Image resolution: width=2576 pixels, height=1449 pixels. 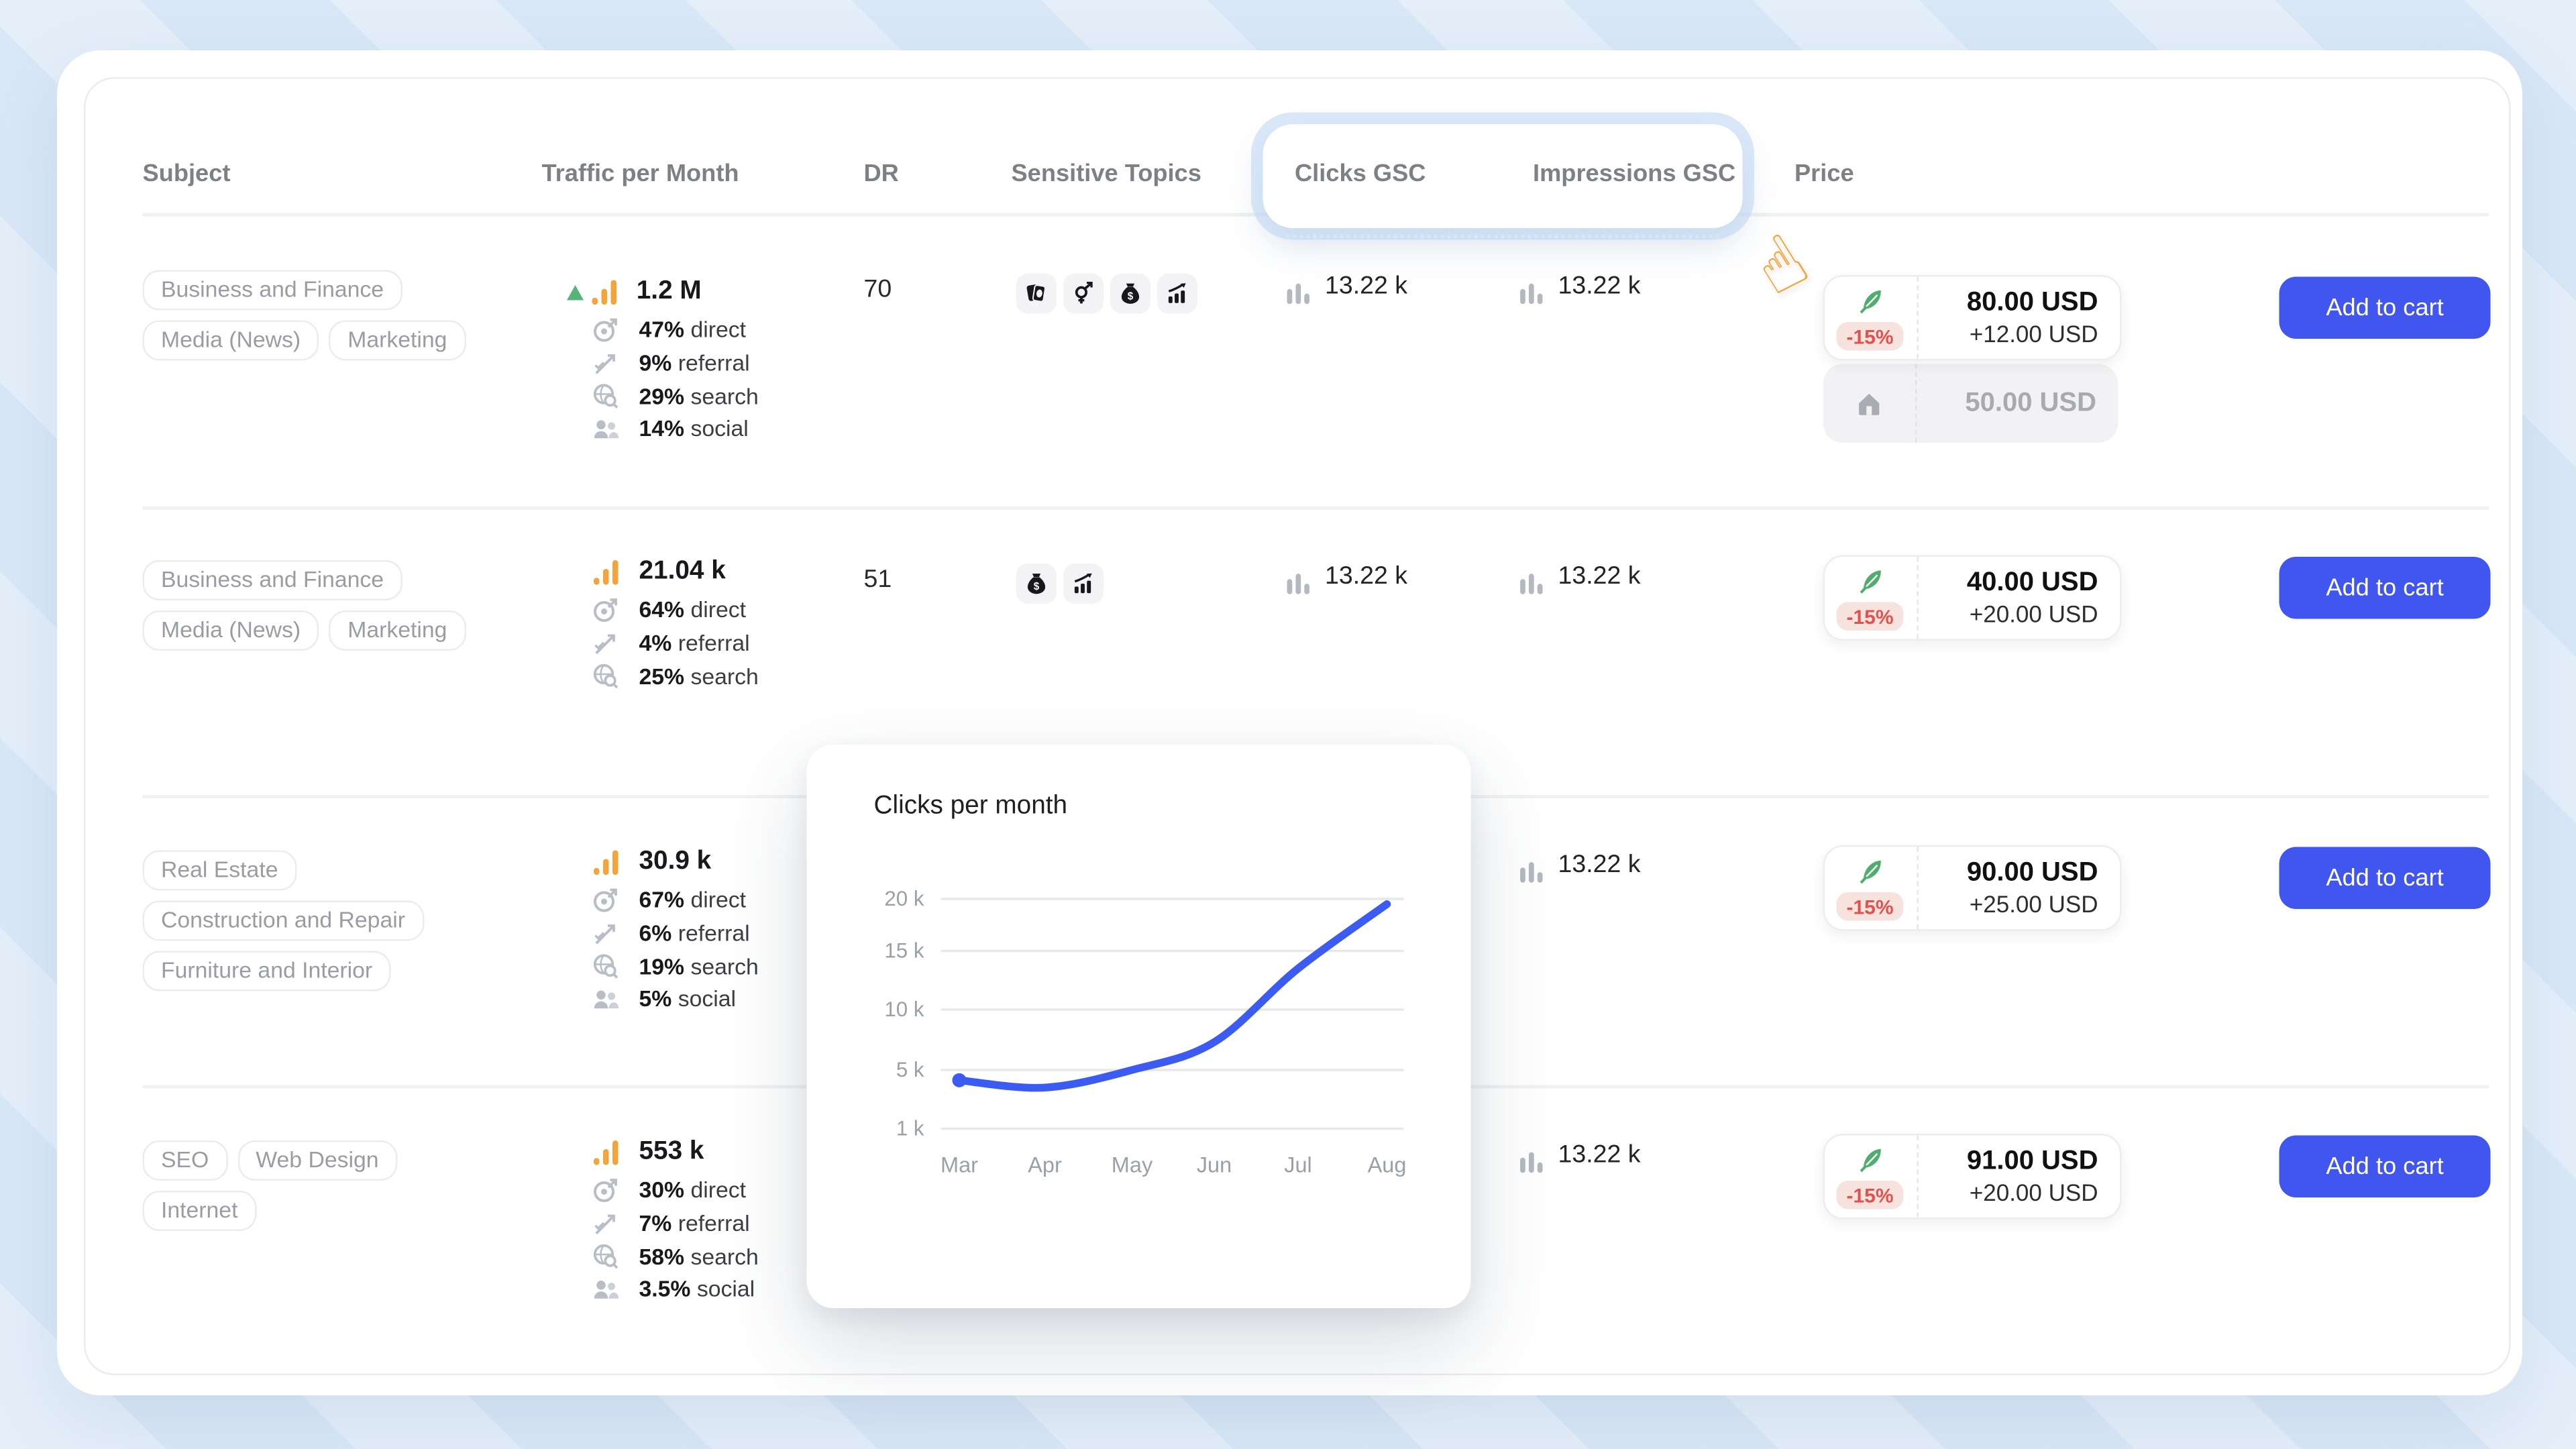 I want to click on column-header-sensitive-topics: Sensitive Topics, so click(x=1106, y=174).